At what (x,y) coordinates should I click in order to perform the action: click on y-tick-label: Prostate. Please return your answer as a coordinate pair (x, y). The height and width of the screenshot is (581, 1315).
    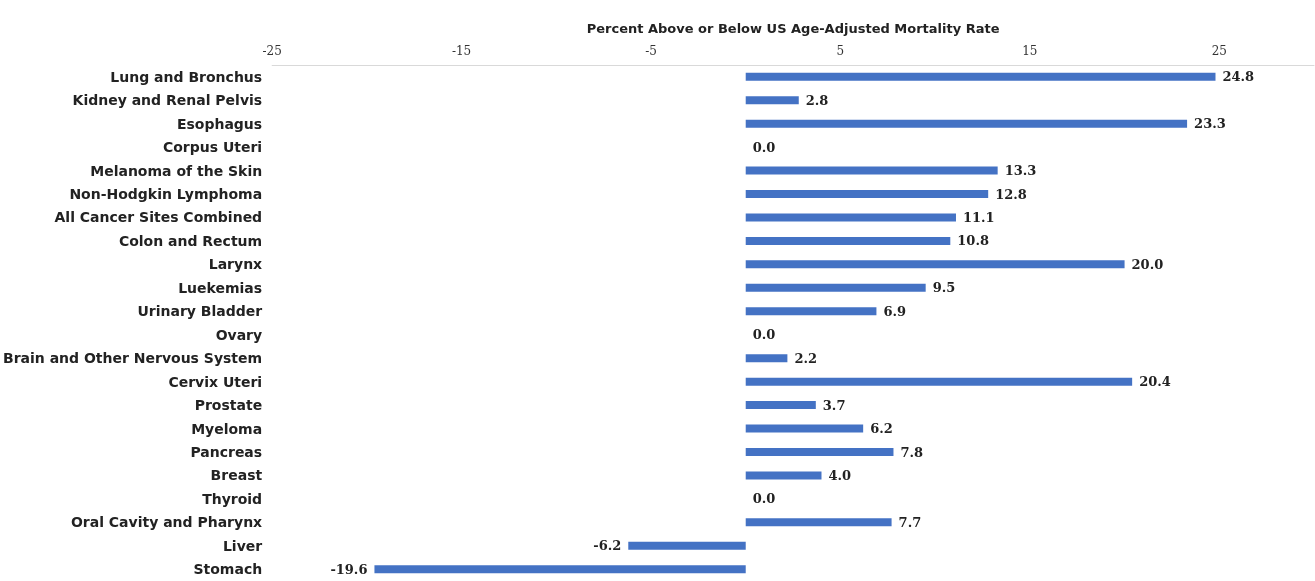
    Looking at the image, I should click on (228, 405).